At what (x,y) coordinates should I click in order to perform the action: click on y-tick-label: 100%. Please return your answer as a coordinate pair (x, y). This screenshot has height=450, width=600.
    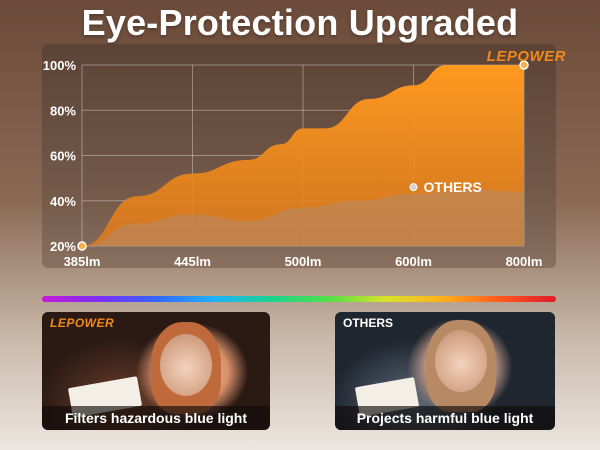
    Looking at the image, I should click on (60, 65).